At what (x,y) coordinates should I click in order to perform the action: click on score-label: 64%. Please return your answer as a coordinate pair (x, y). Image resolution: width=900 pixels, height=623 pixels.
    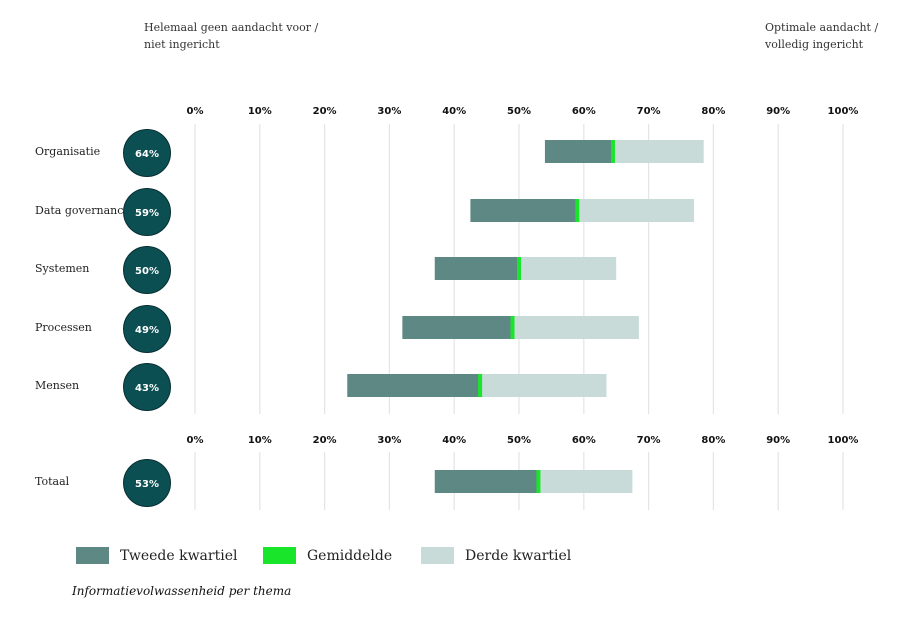
    Looking at the image, I should click on (147, 154).